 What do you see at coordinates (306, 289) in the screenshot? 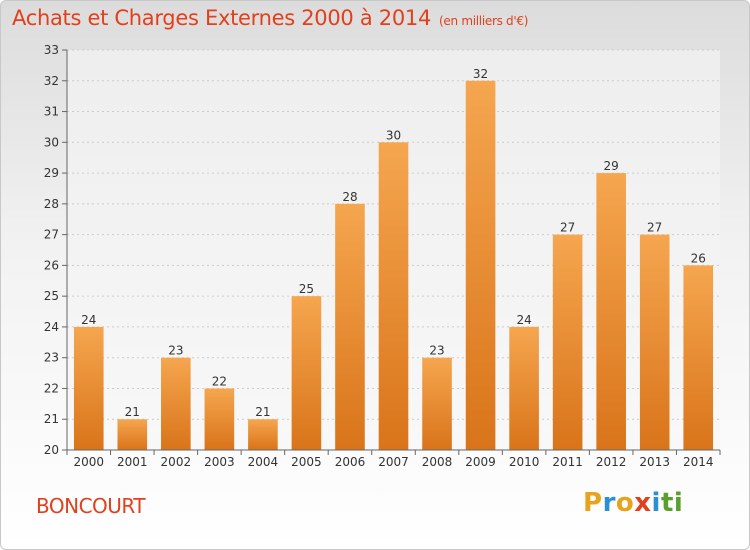
I see `bar-value-label: 25` at bounding box center [306, 289].